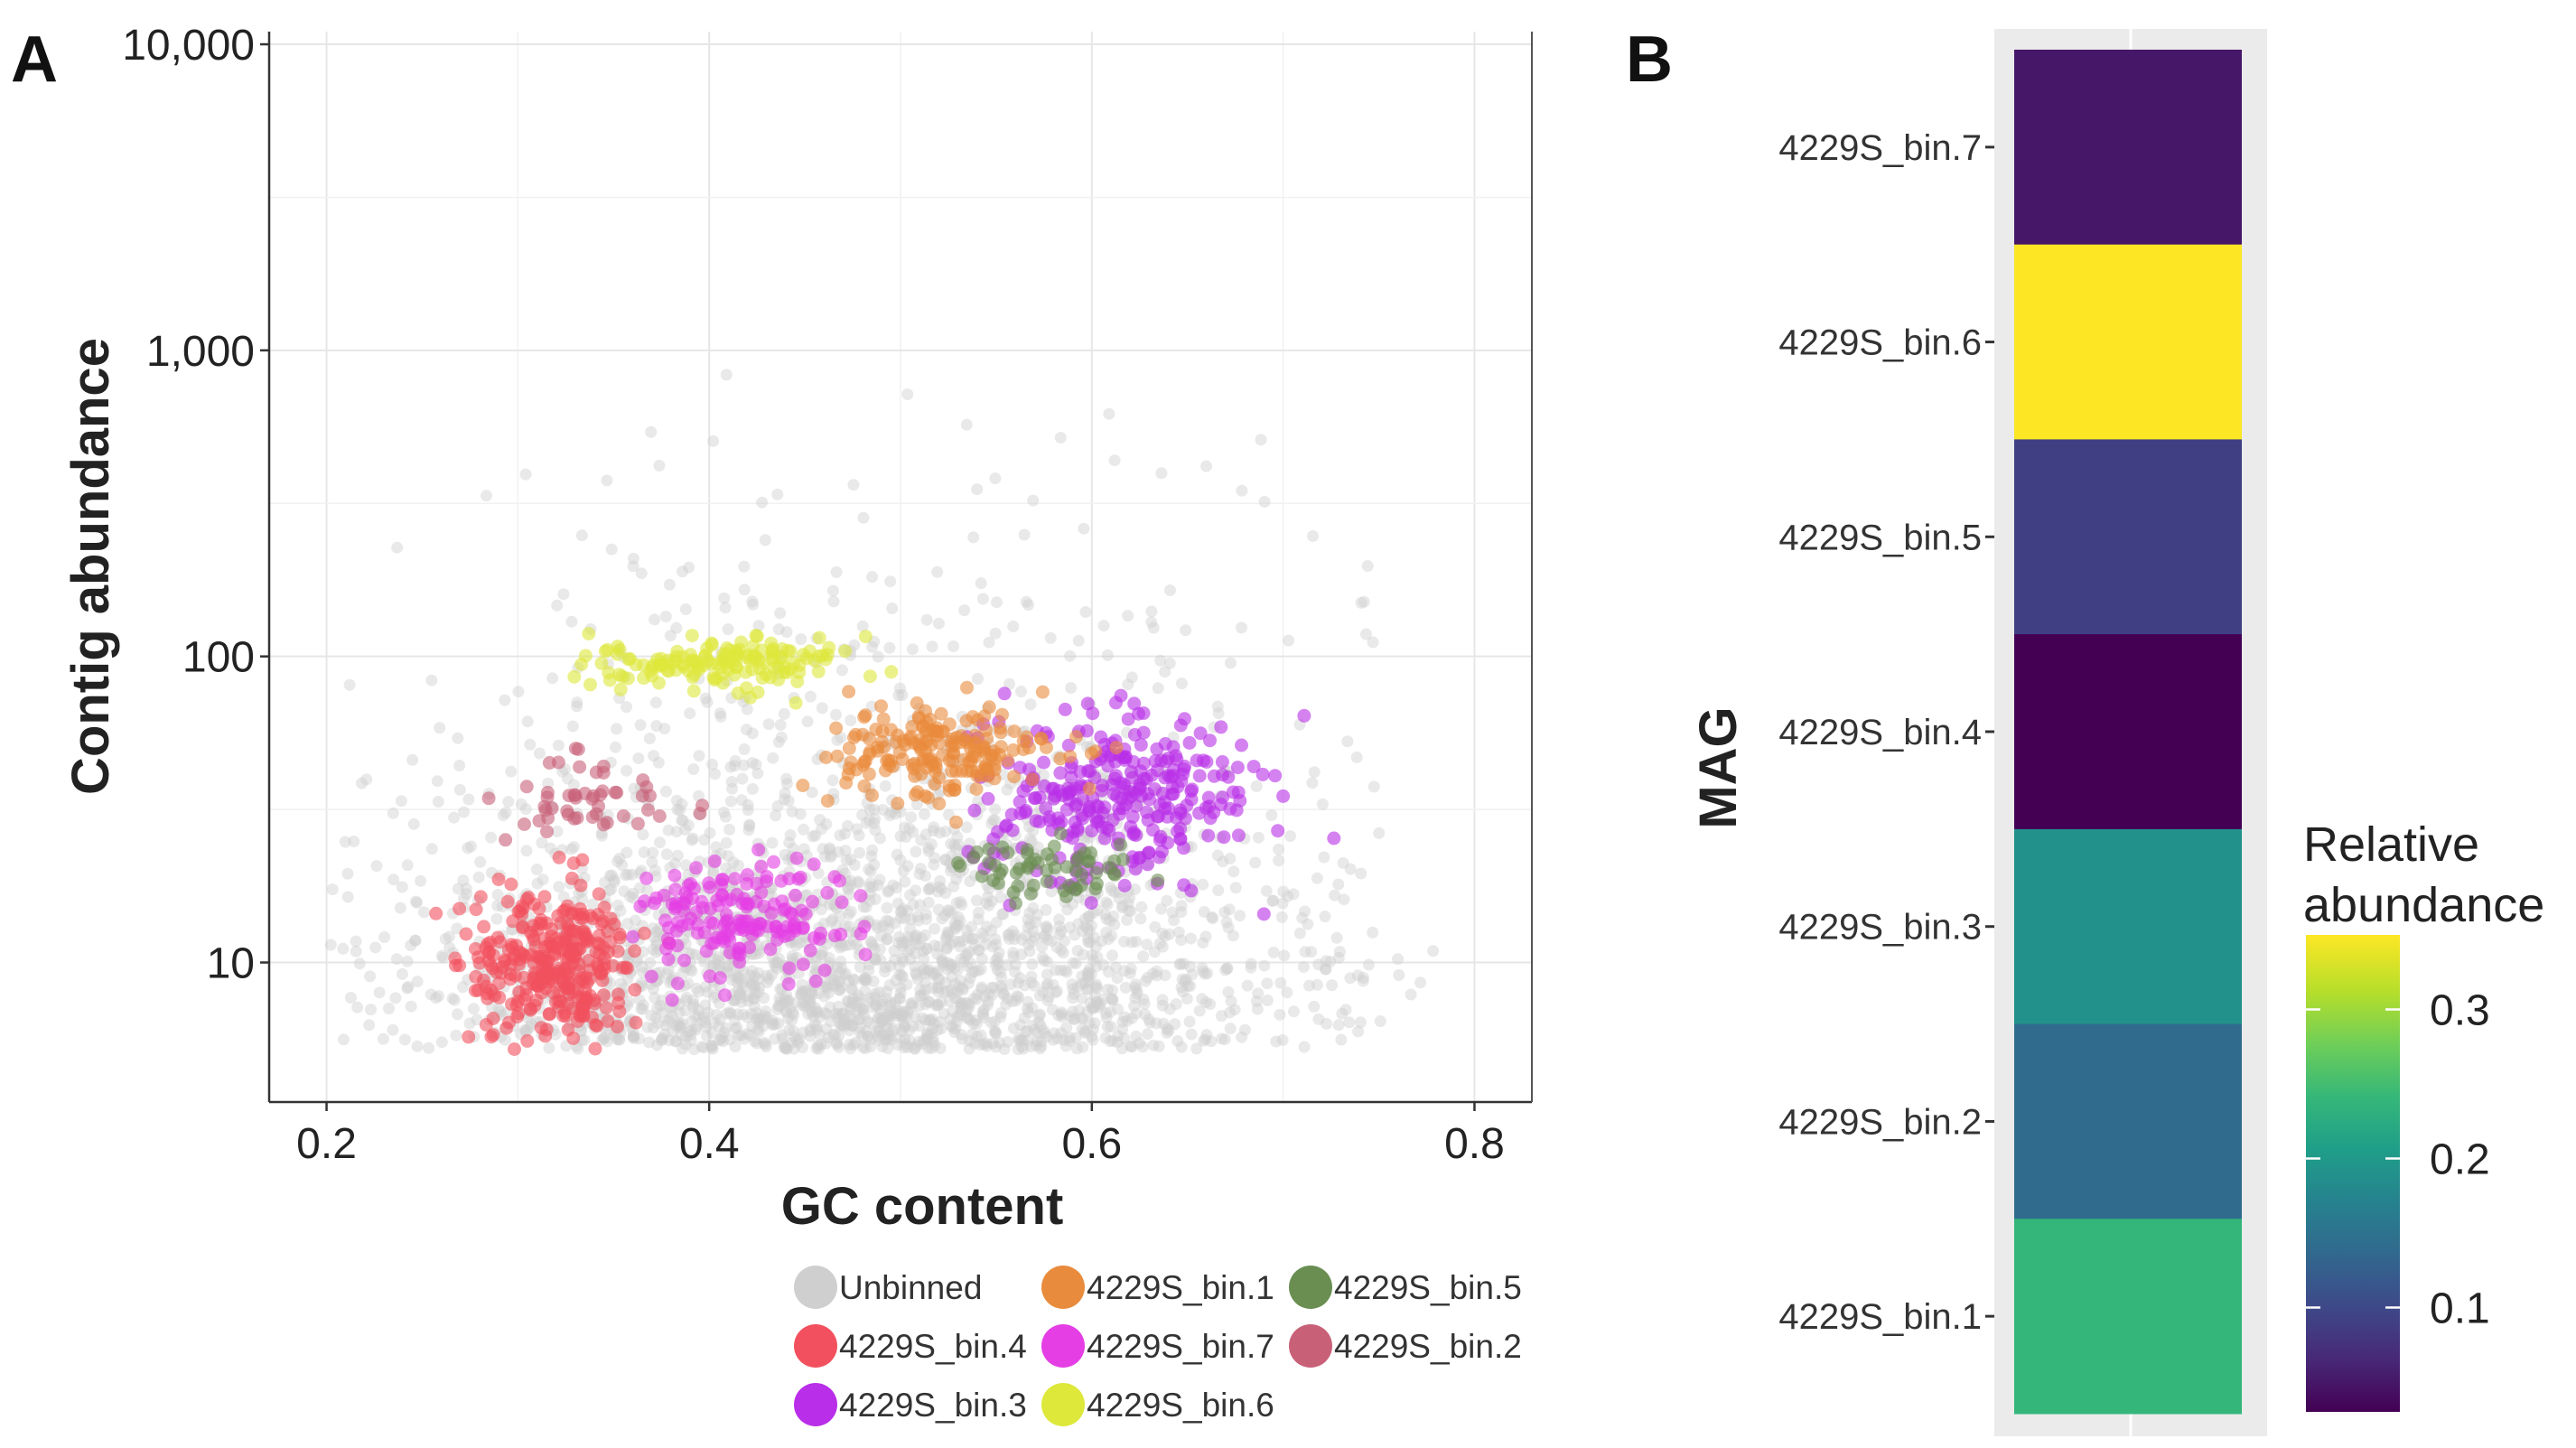 The image size is (2576, 1448). What do you see at coordinates (1180, 1346) in the screenshot?
I see `legend-label: 4229S_bin.7` at bounding box center [1180, 1346].